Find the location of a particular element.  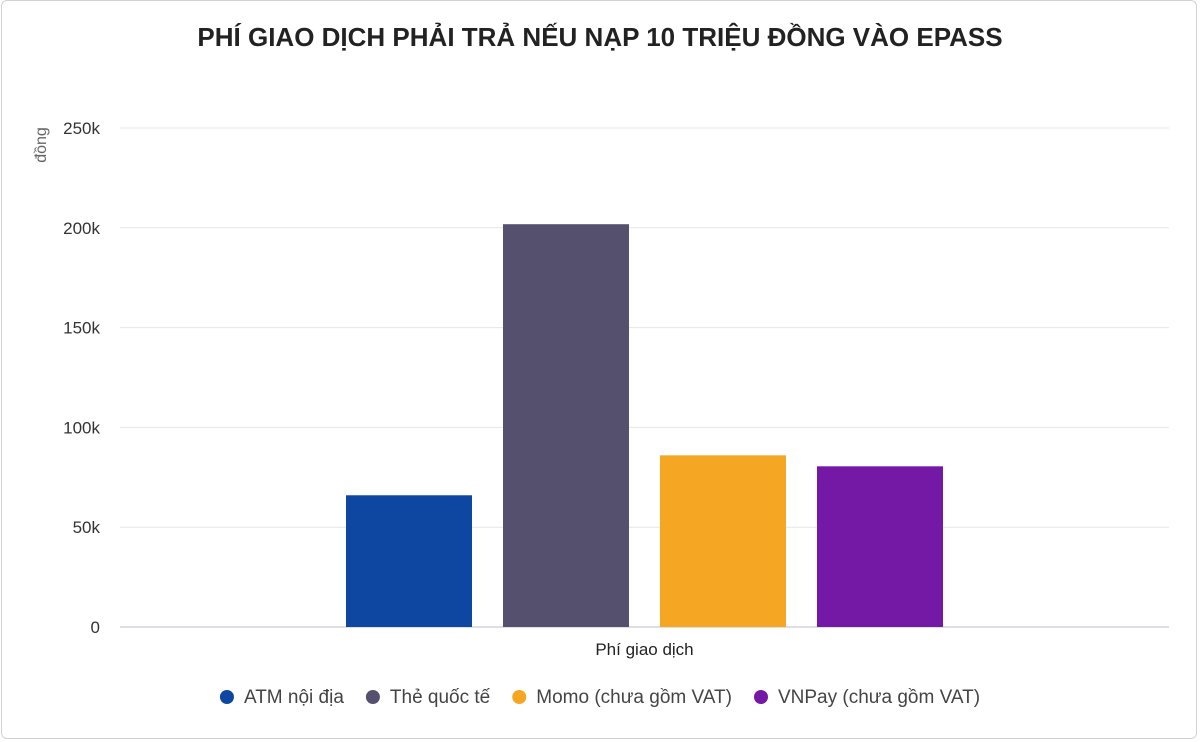

x-axis-categories: Phí giao dịch is located at coordinates (644, 649).